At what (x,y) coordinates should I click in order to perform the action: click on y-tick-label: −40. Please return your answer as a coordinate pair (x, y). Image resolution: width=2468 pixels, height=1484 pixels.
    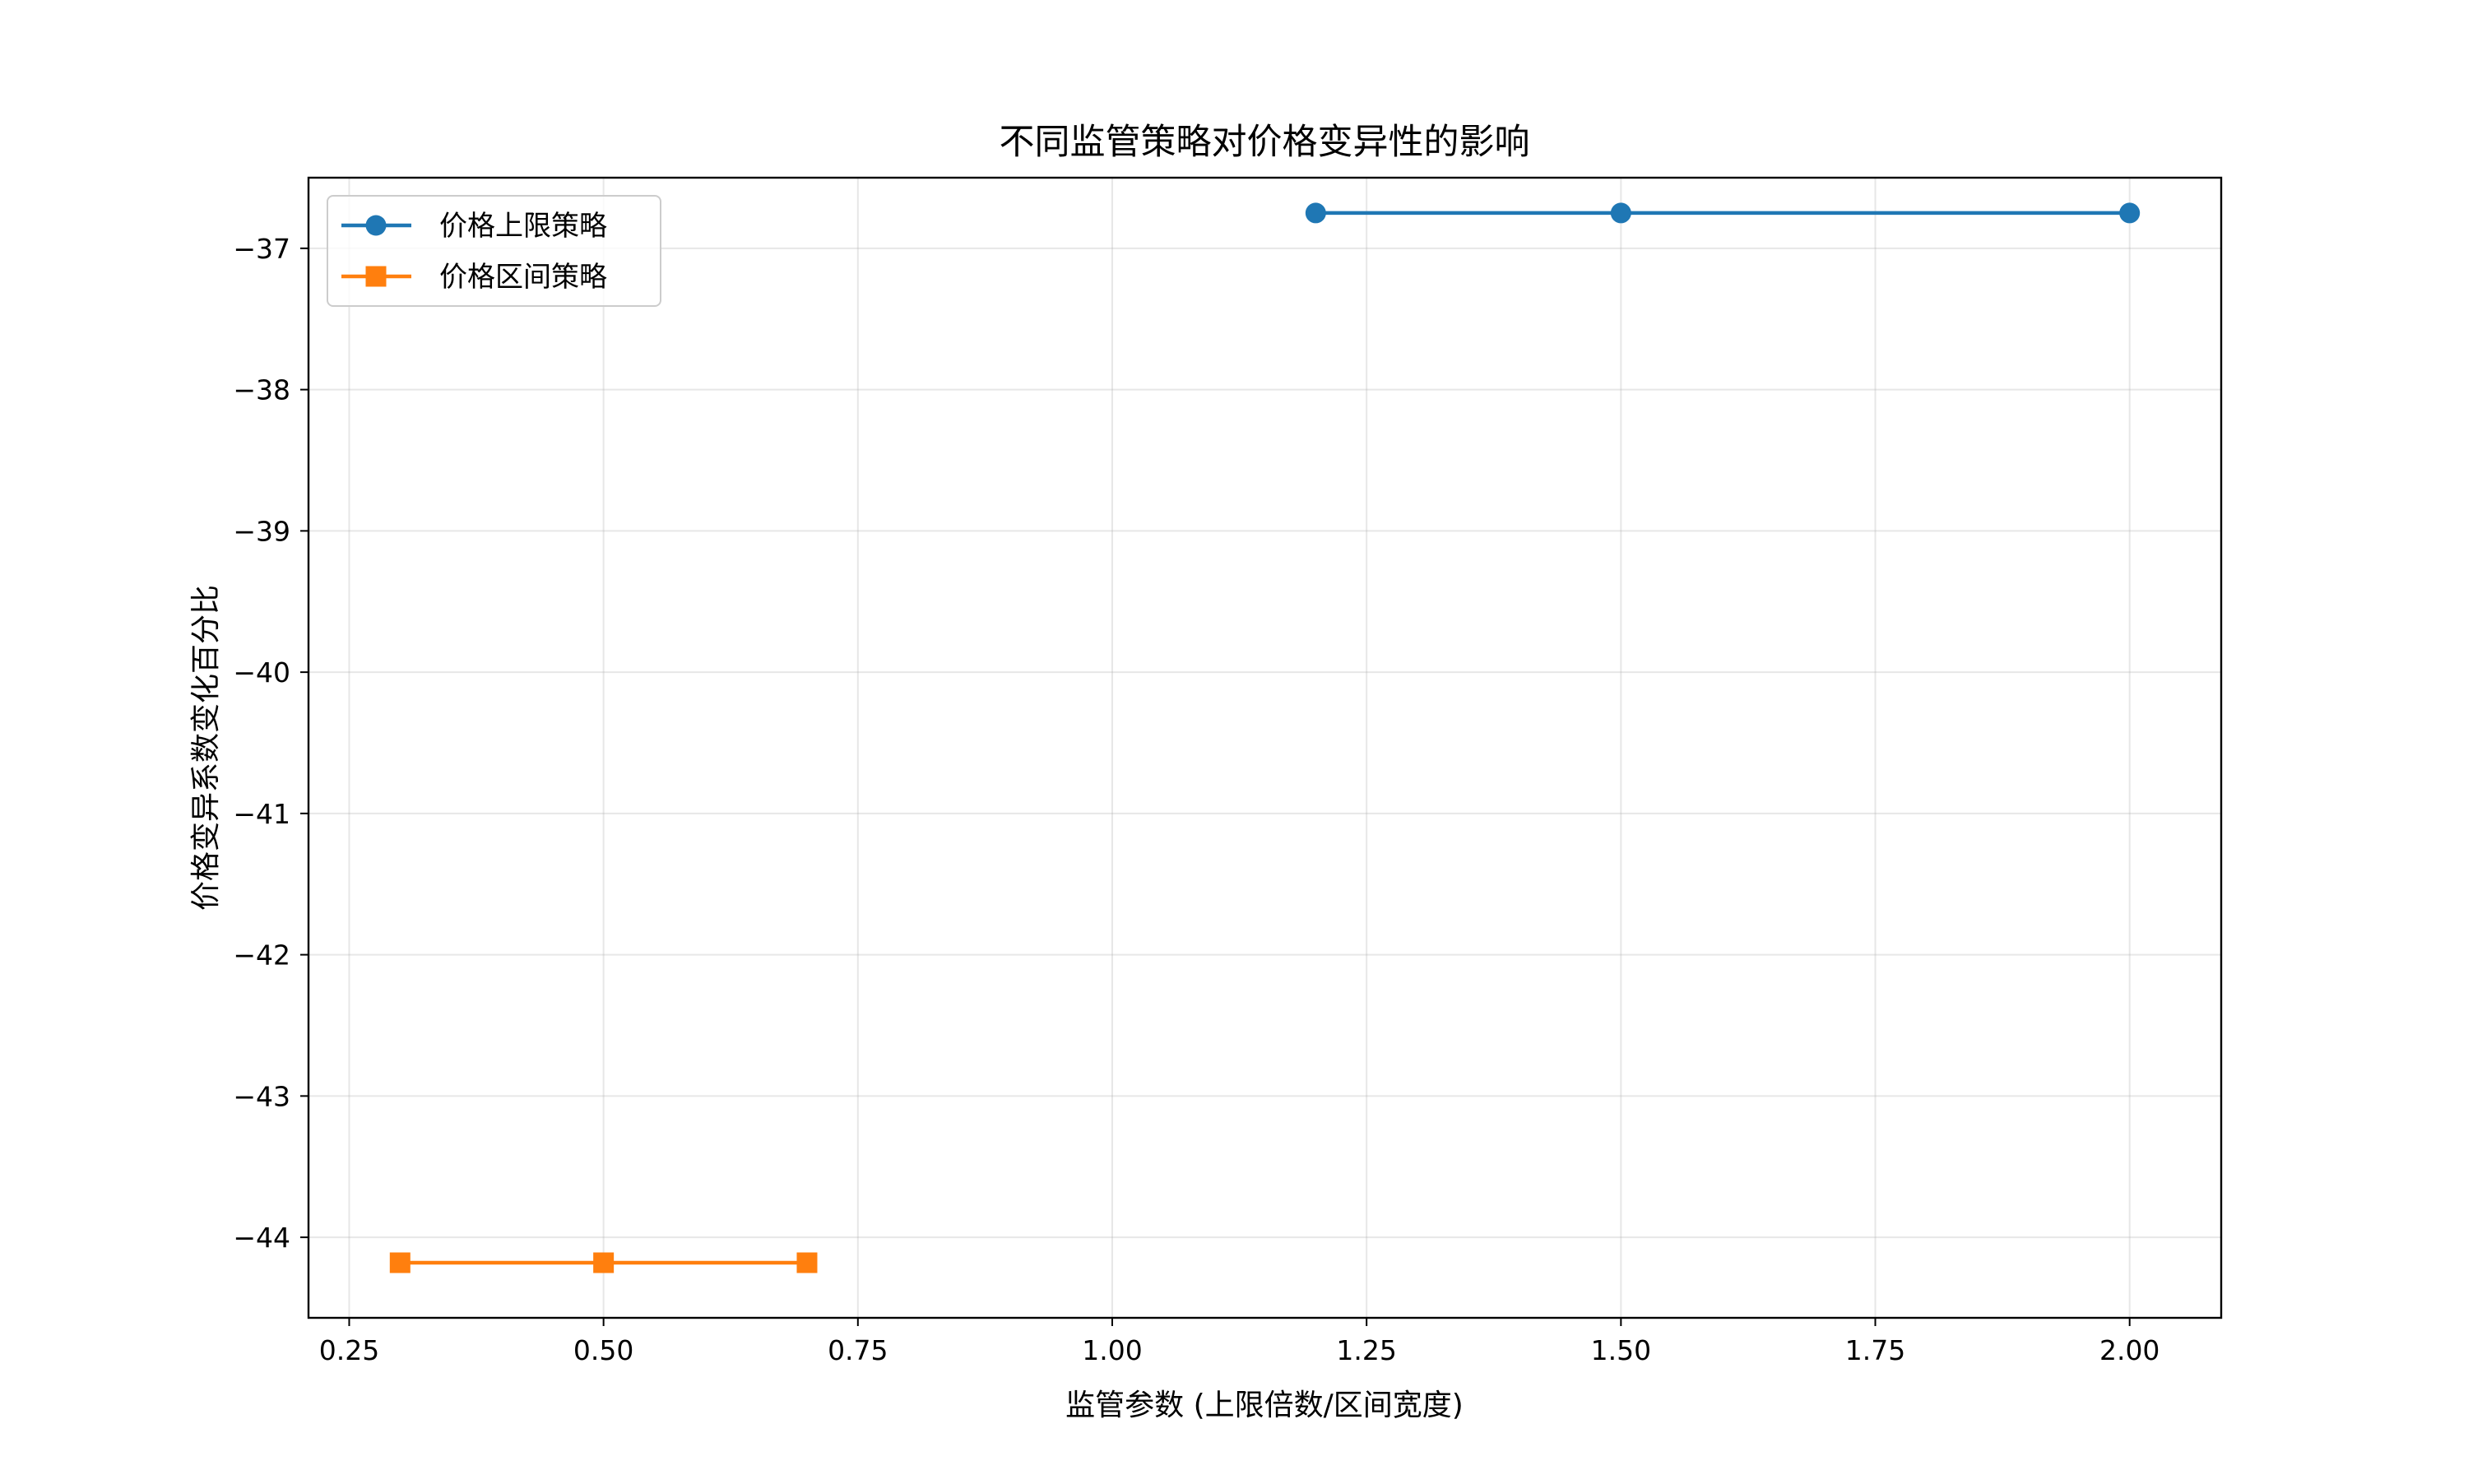
    Looking at the image, I should click on (261, 672).